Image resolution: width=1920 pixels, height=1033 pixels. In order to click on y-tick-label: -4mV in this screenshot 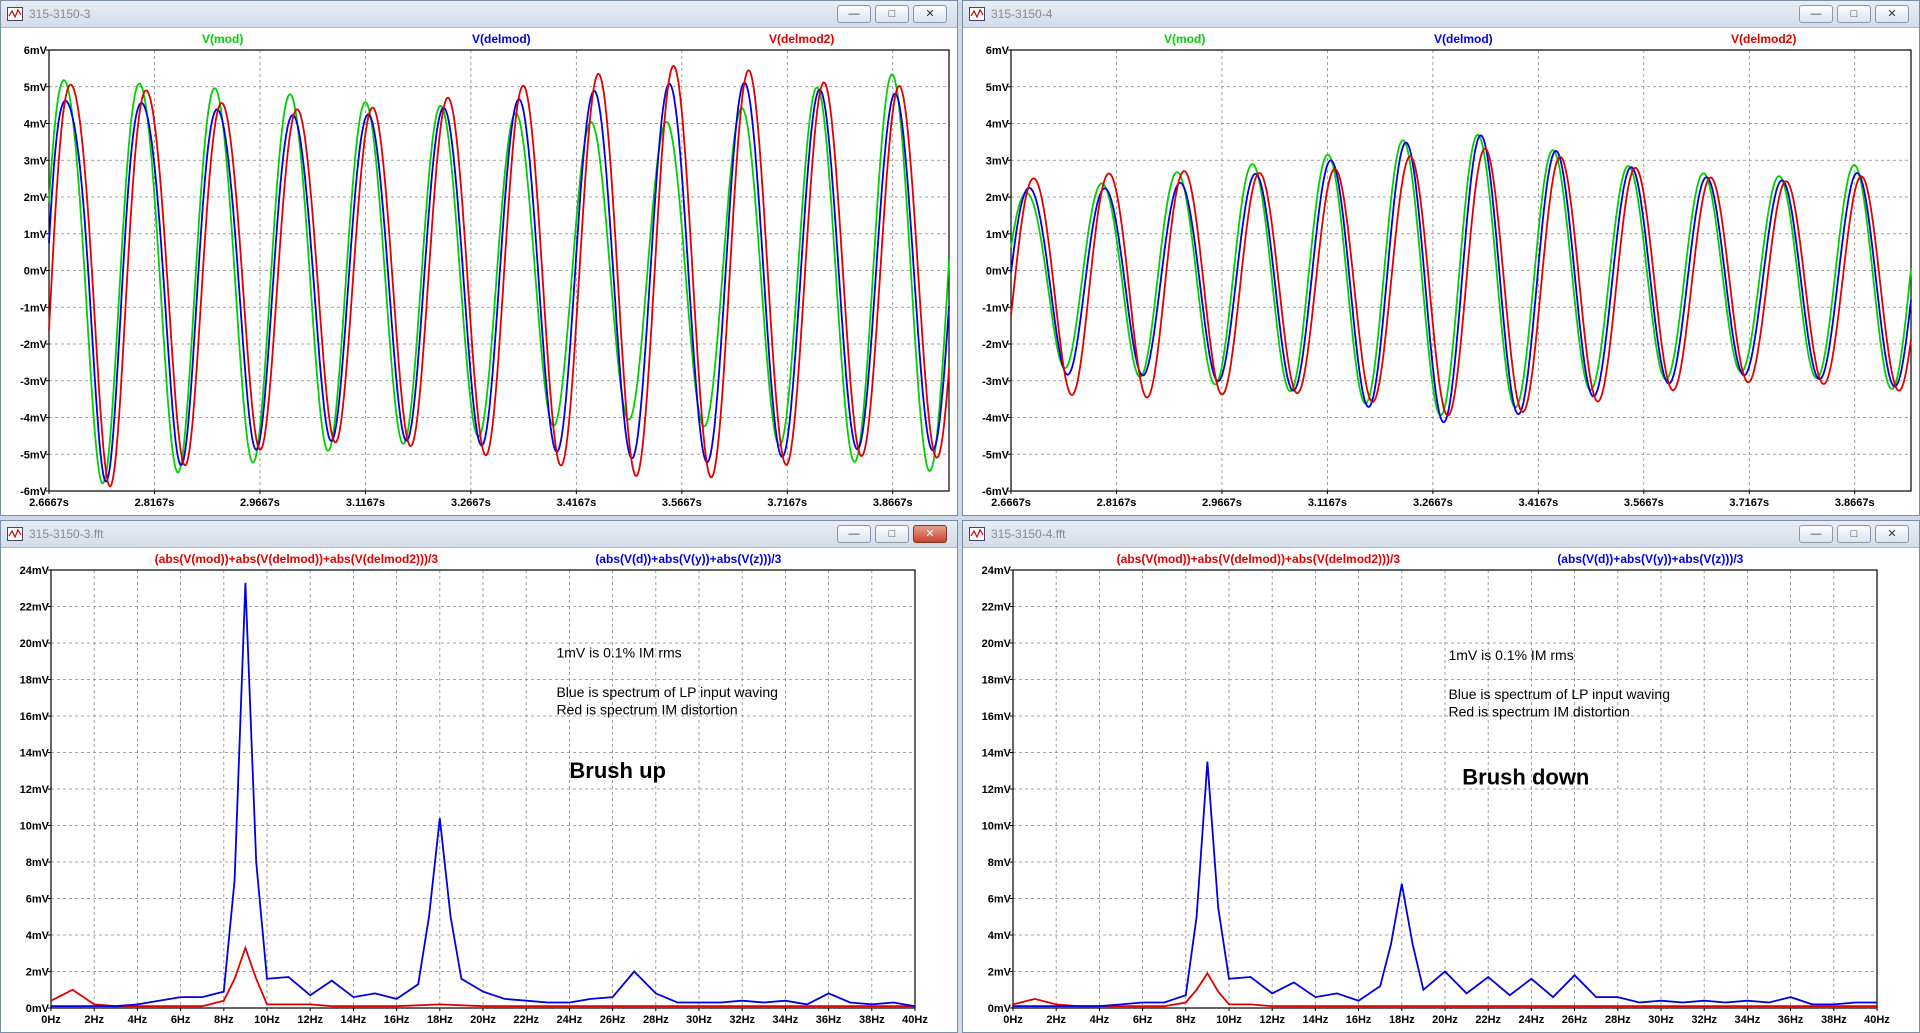, I will do `click(34, 419)`.